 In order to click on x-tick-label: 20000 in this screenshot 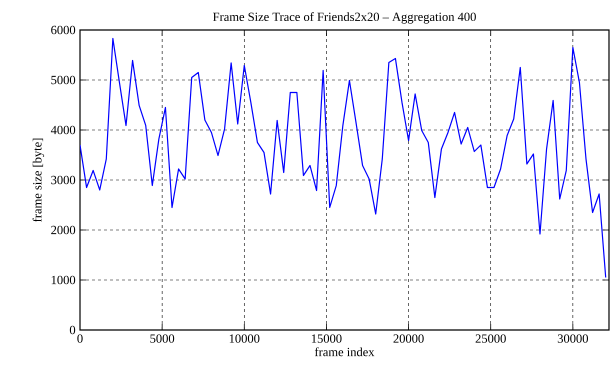, I will do `click(408, 338)`.